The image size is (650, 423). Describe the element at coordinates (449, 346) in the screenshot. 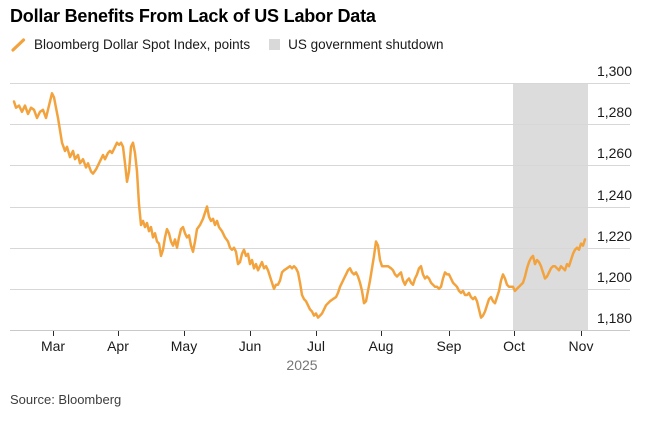

I see `x-tick-label: Sep` at that location.